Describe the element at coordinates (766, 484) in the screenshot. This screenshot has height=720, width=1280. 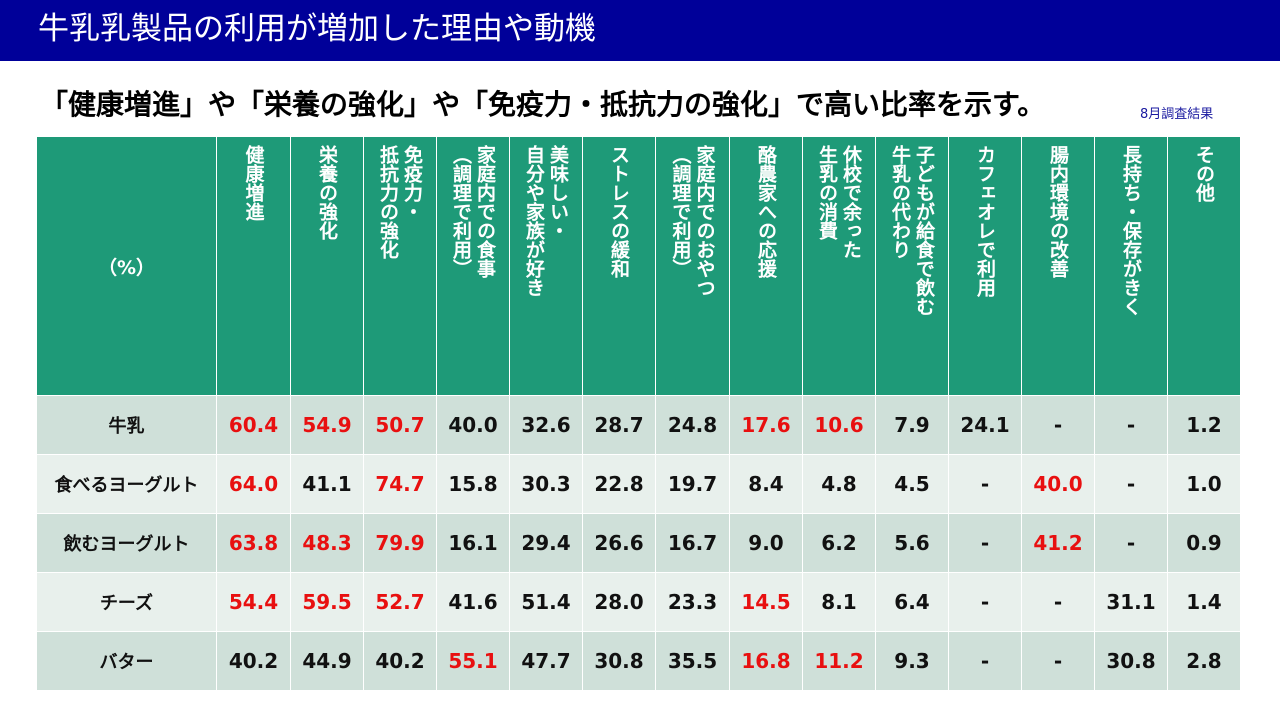
I see `table-cell: 8.4` at that location.